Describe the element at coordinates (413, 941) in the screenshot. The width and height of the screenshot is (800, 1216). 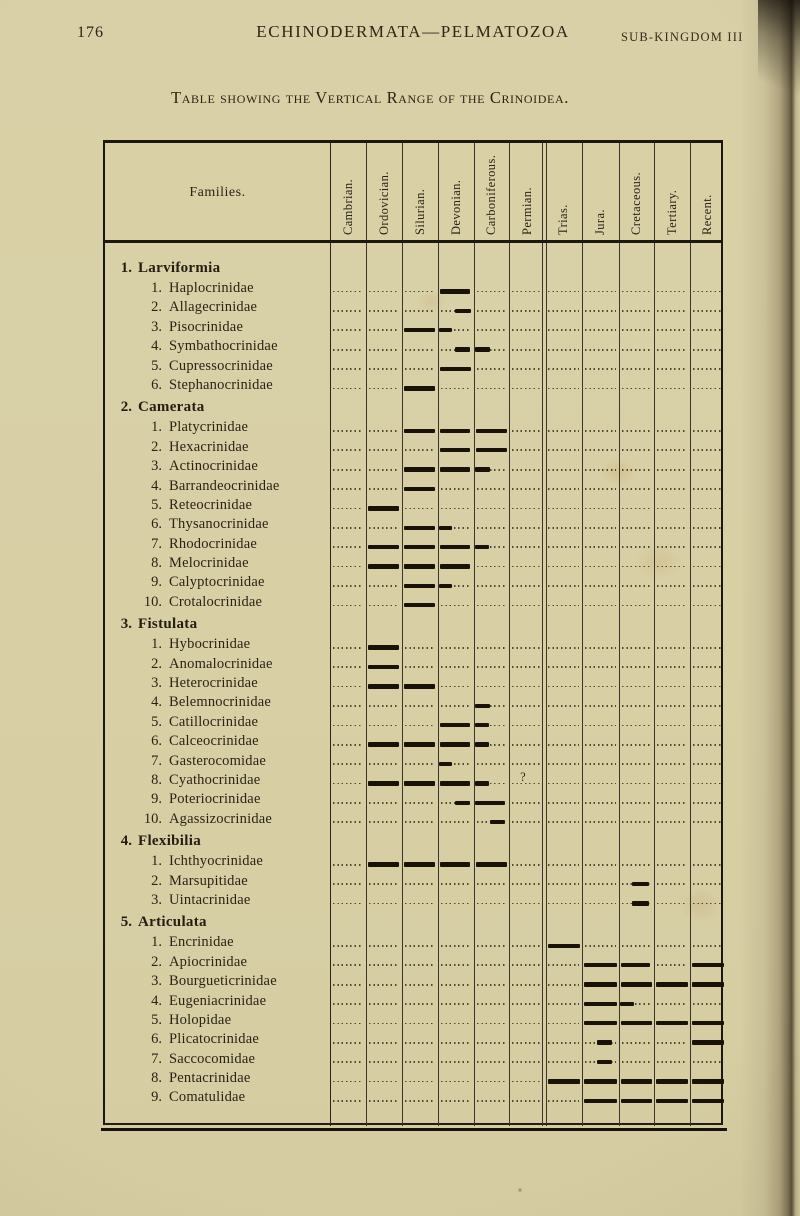
I see `family-row: 1. Encrinidae` at that location.